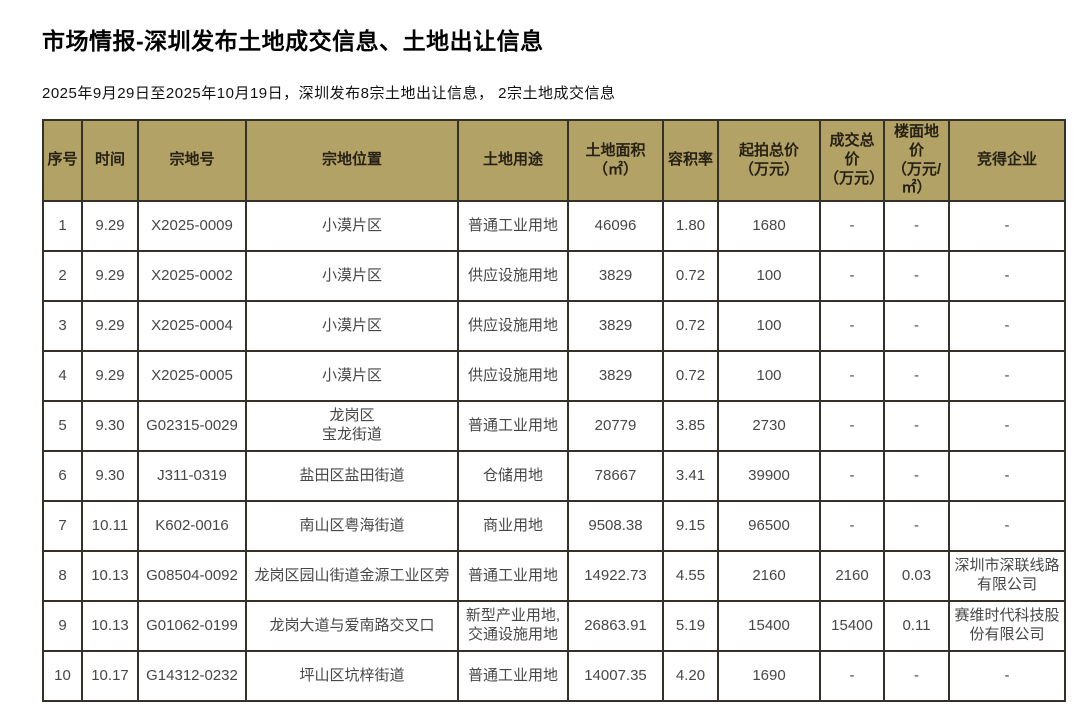 The height and width of the screenshot is (721, 1080). Describe the element at coordinates (62, 326) in the screenshot. I see `table-cell: 3` at that location.